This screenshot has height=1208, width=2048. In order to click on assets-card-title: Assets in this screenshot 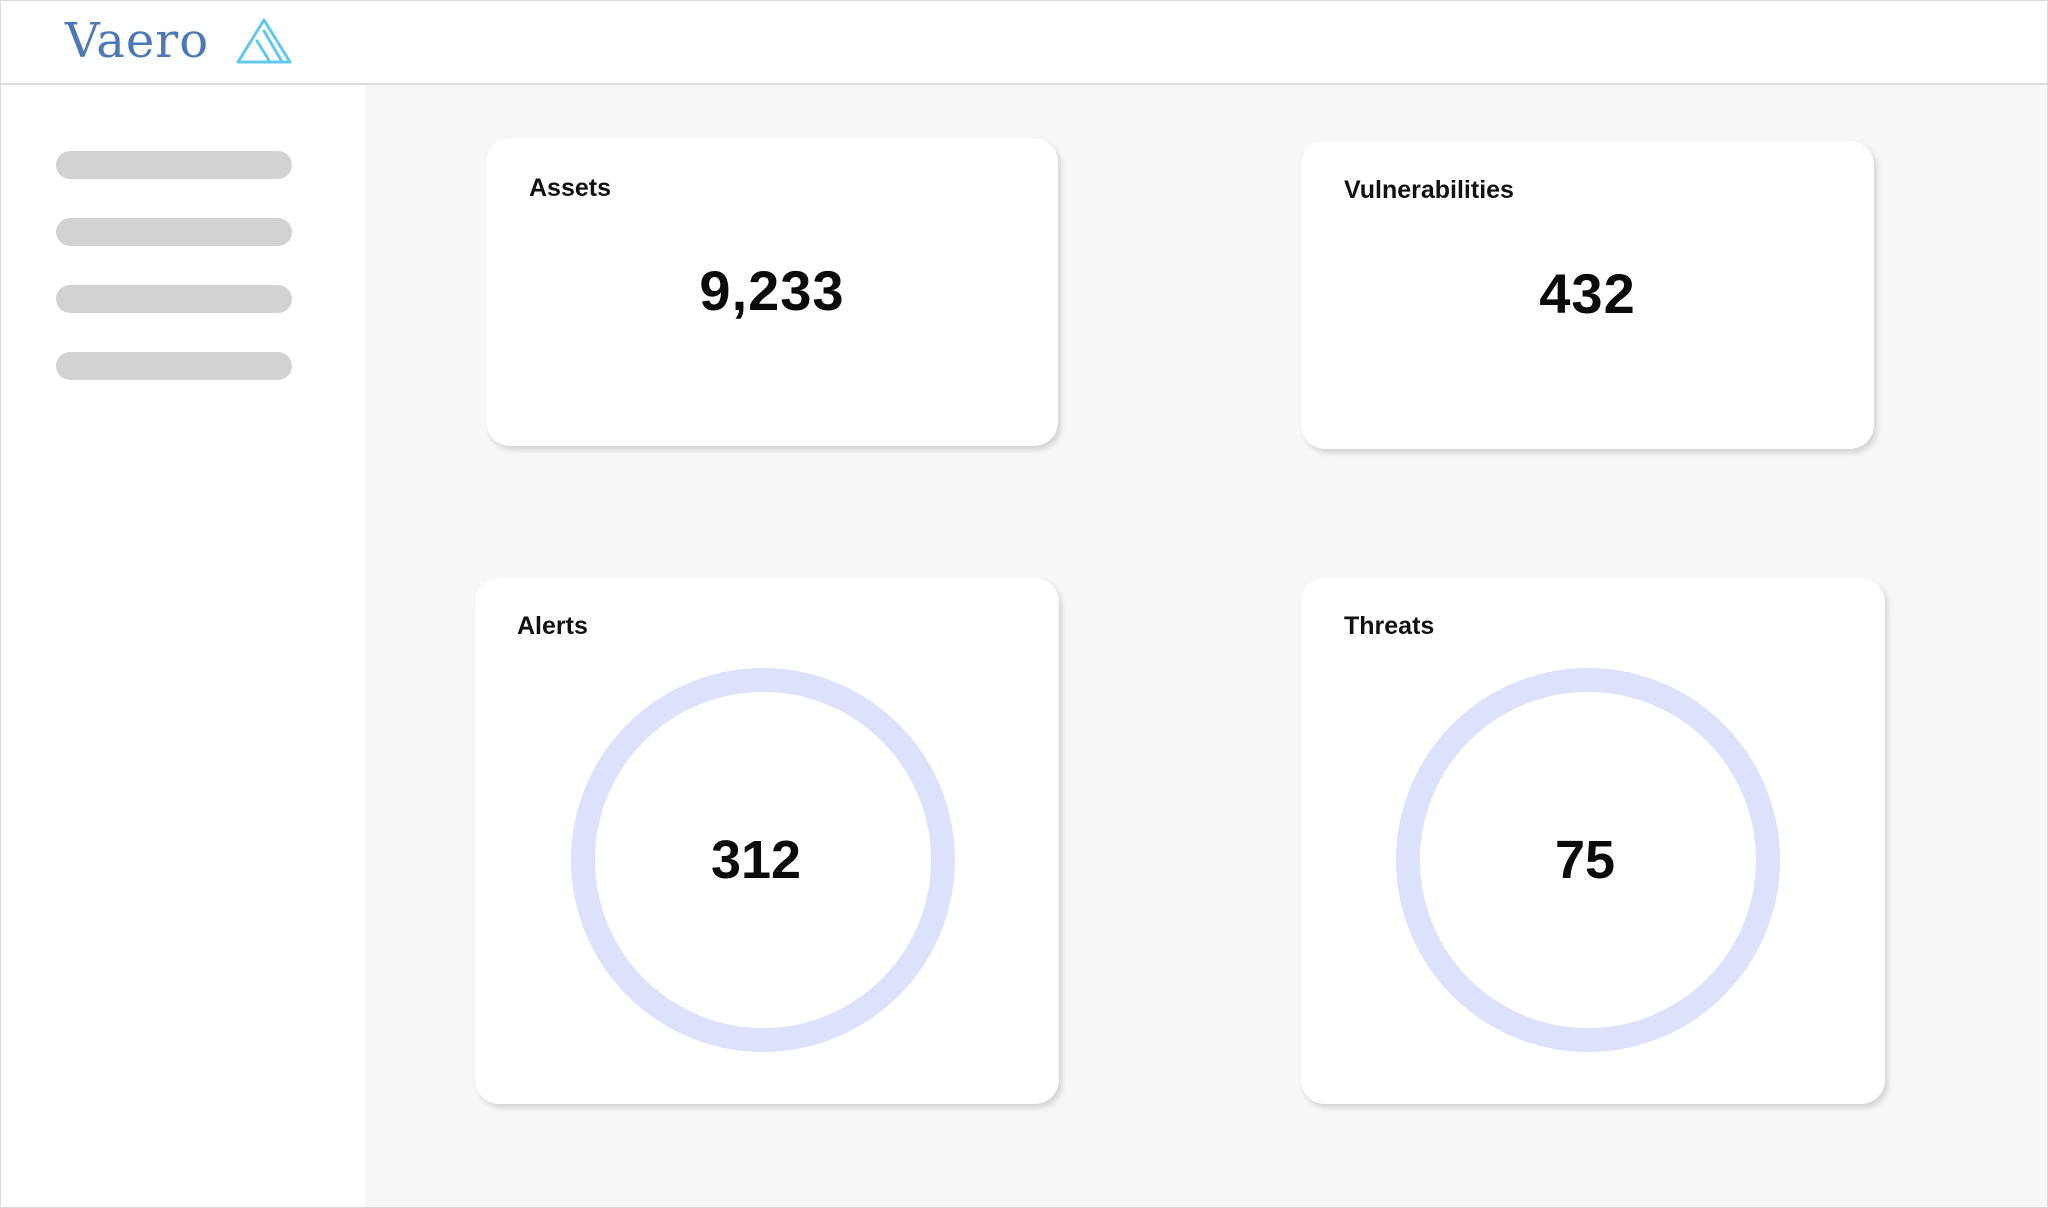, I will do `click(570, 188)`.